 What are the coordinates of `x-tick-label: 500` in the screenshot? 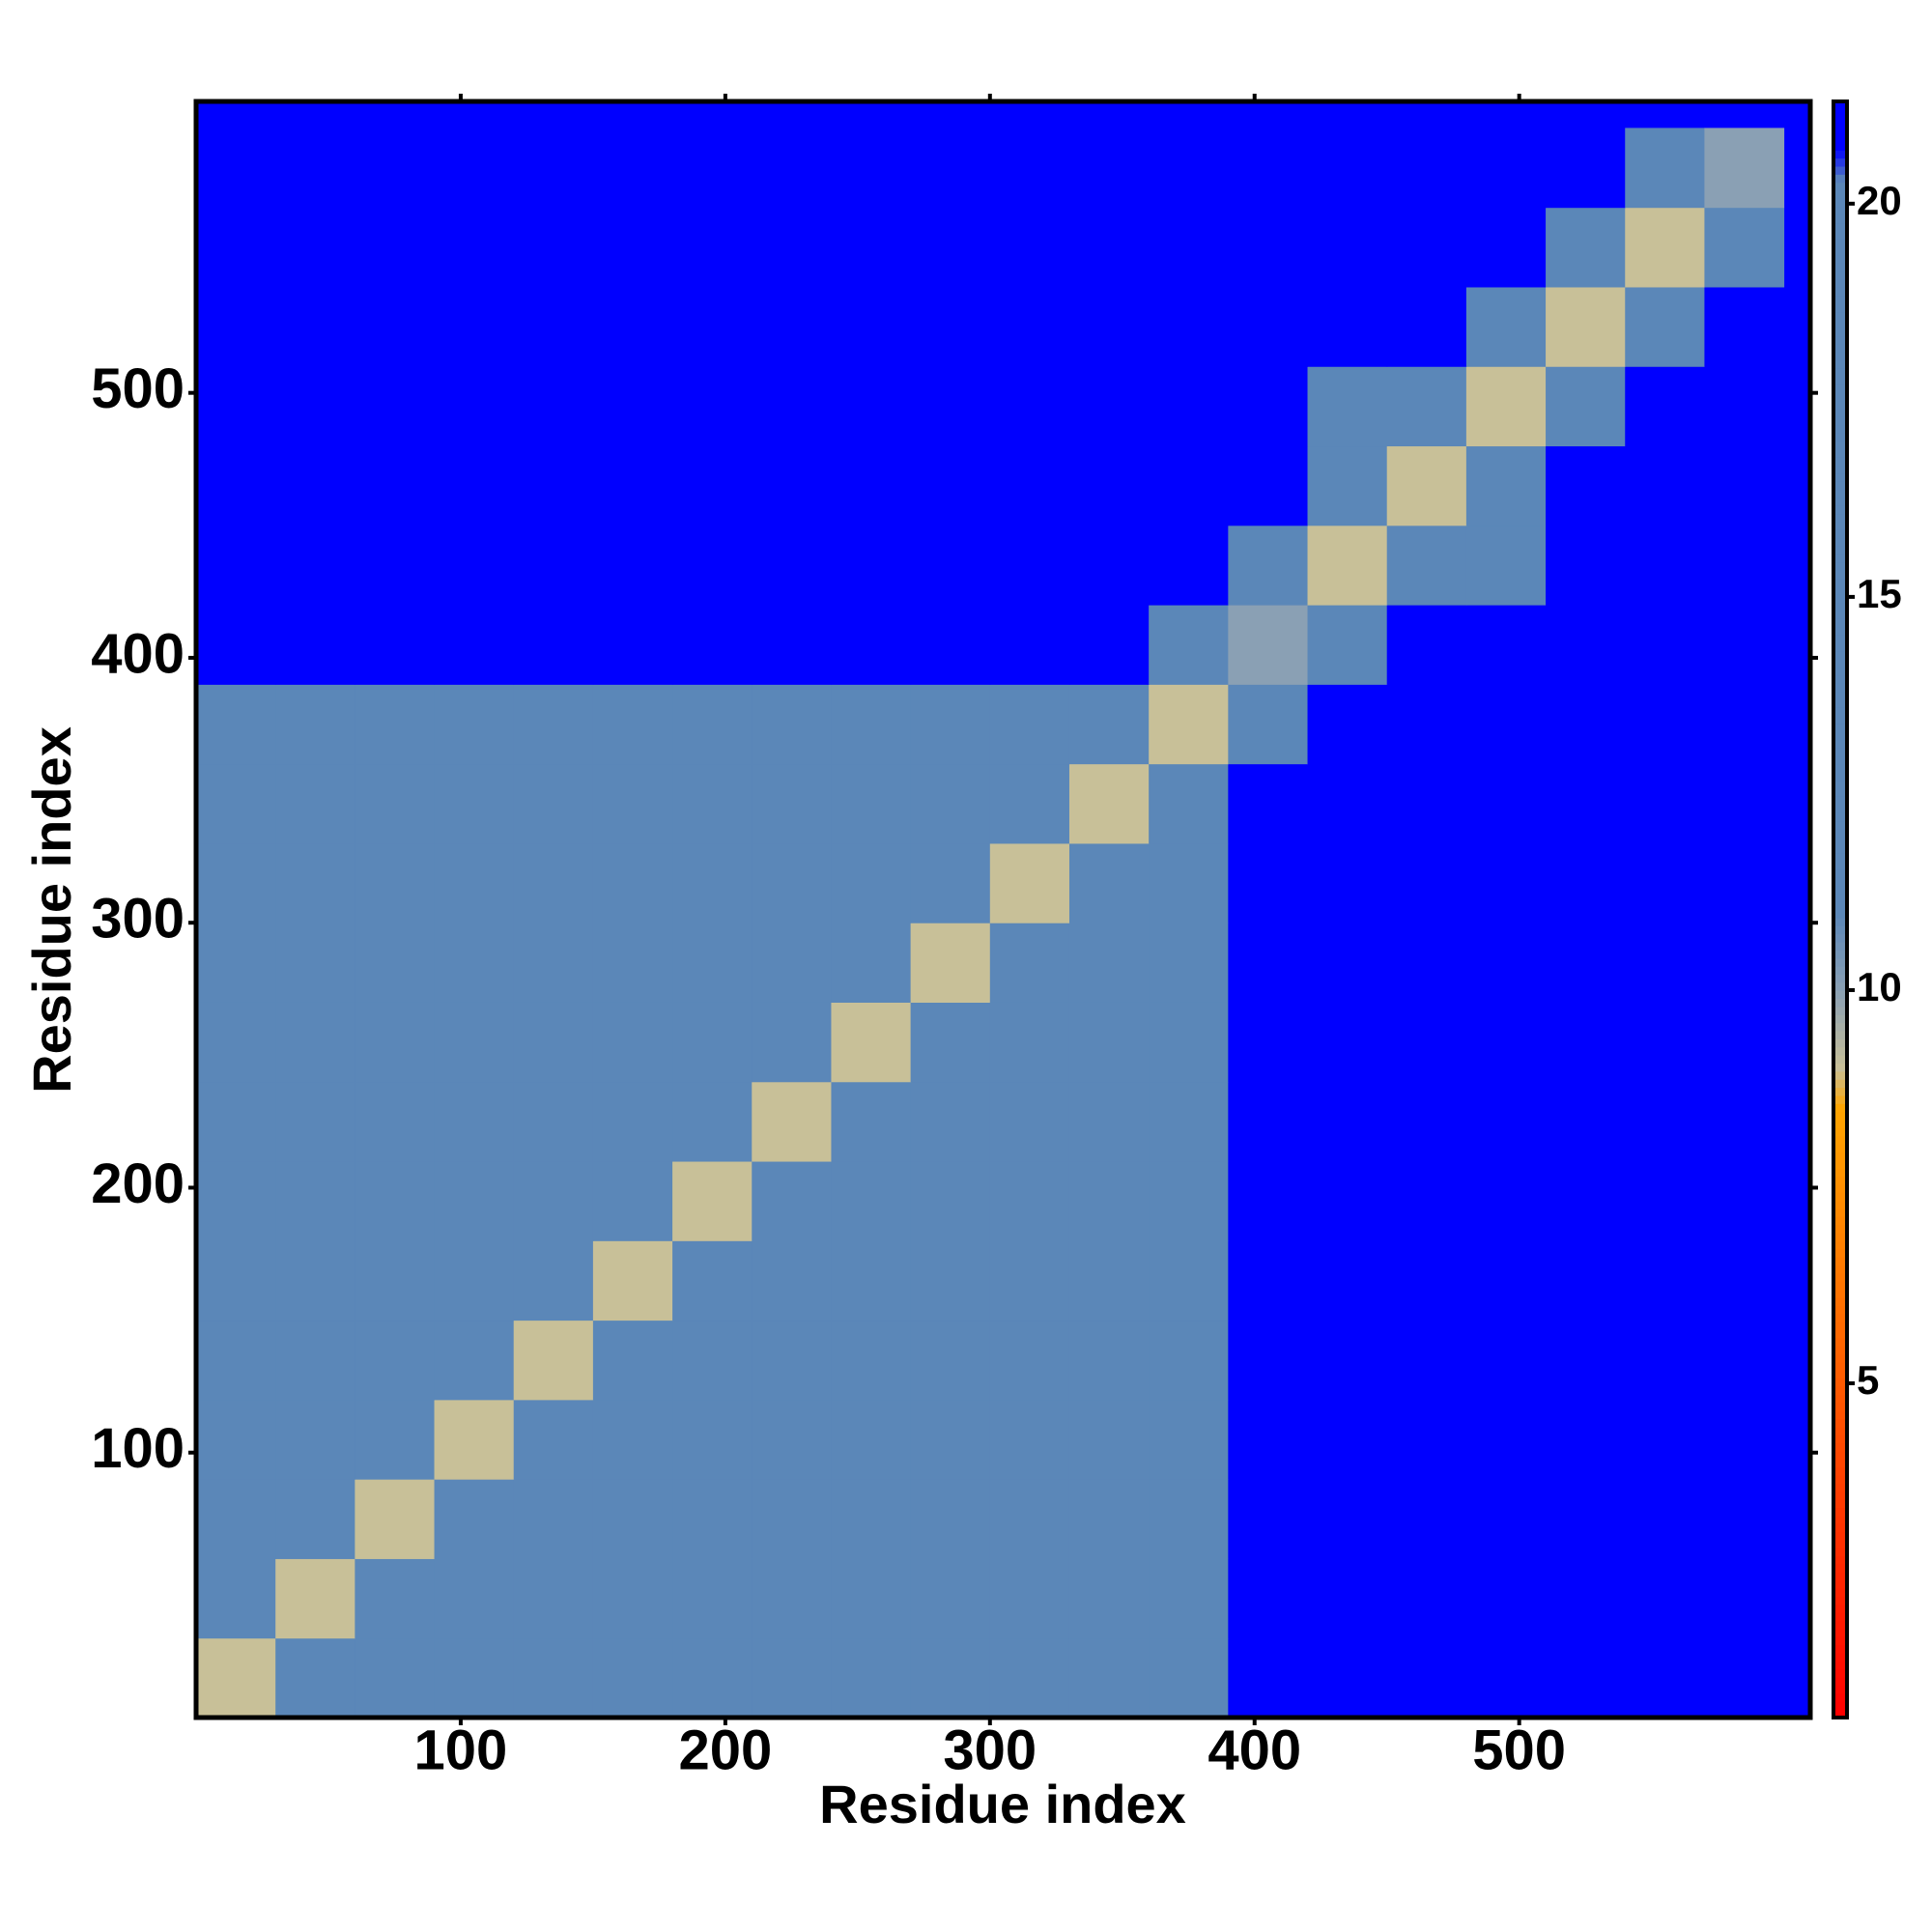 It's located at (1519, 1750).